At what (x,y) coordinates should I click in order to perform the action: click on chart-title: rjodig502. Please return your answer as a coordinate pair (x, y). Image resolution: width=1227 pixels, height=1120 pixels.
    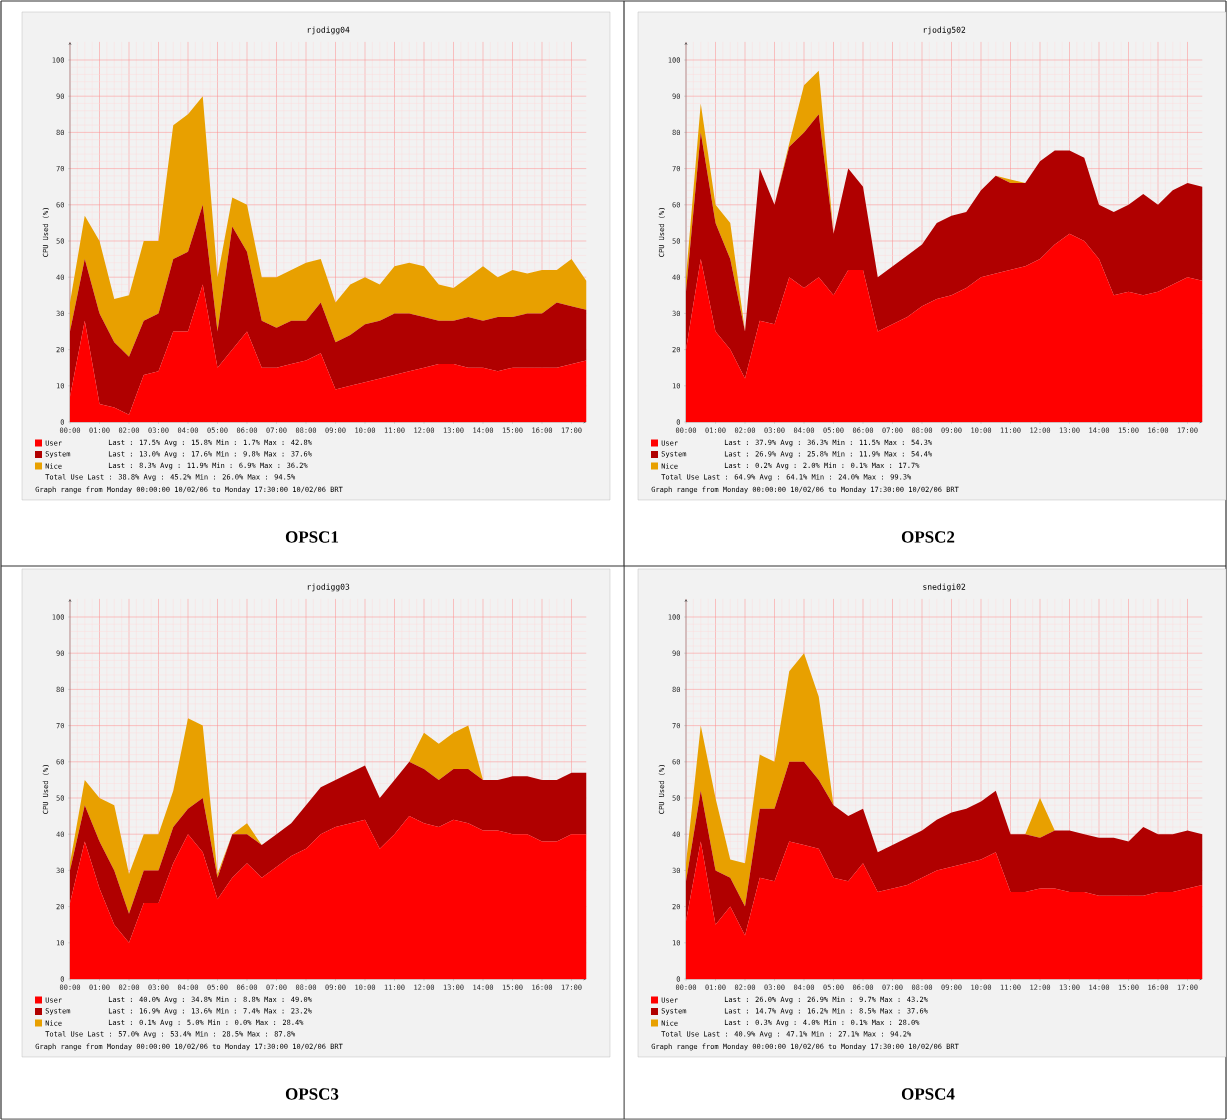
    Looking at the image, I should click on (944, 30).